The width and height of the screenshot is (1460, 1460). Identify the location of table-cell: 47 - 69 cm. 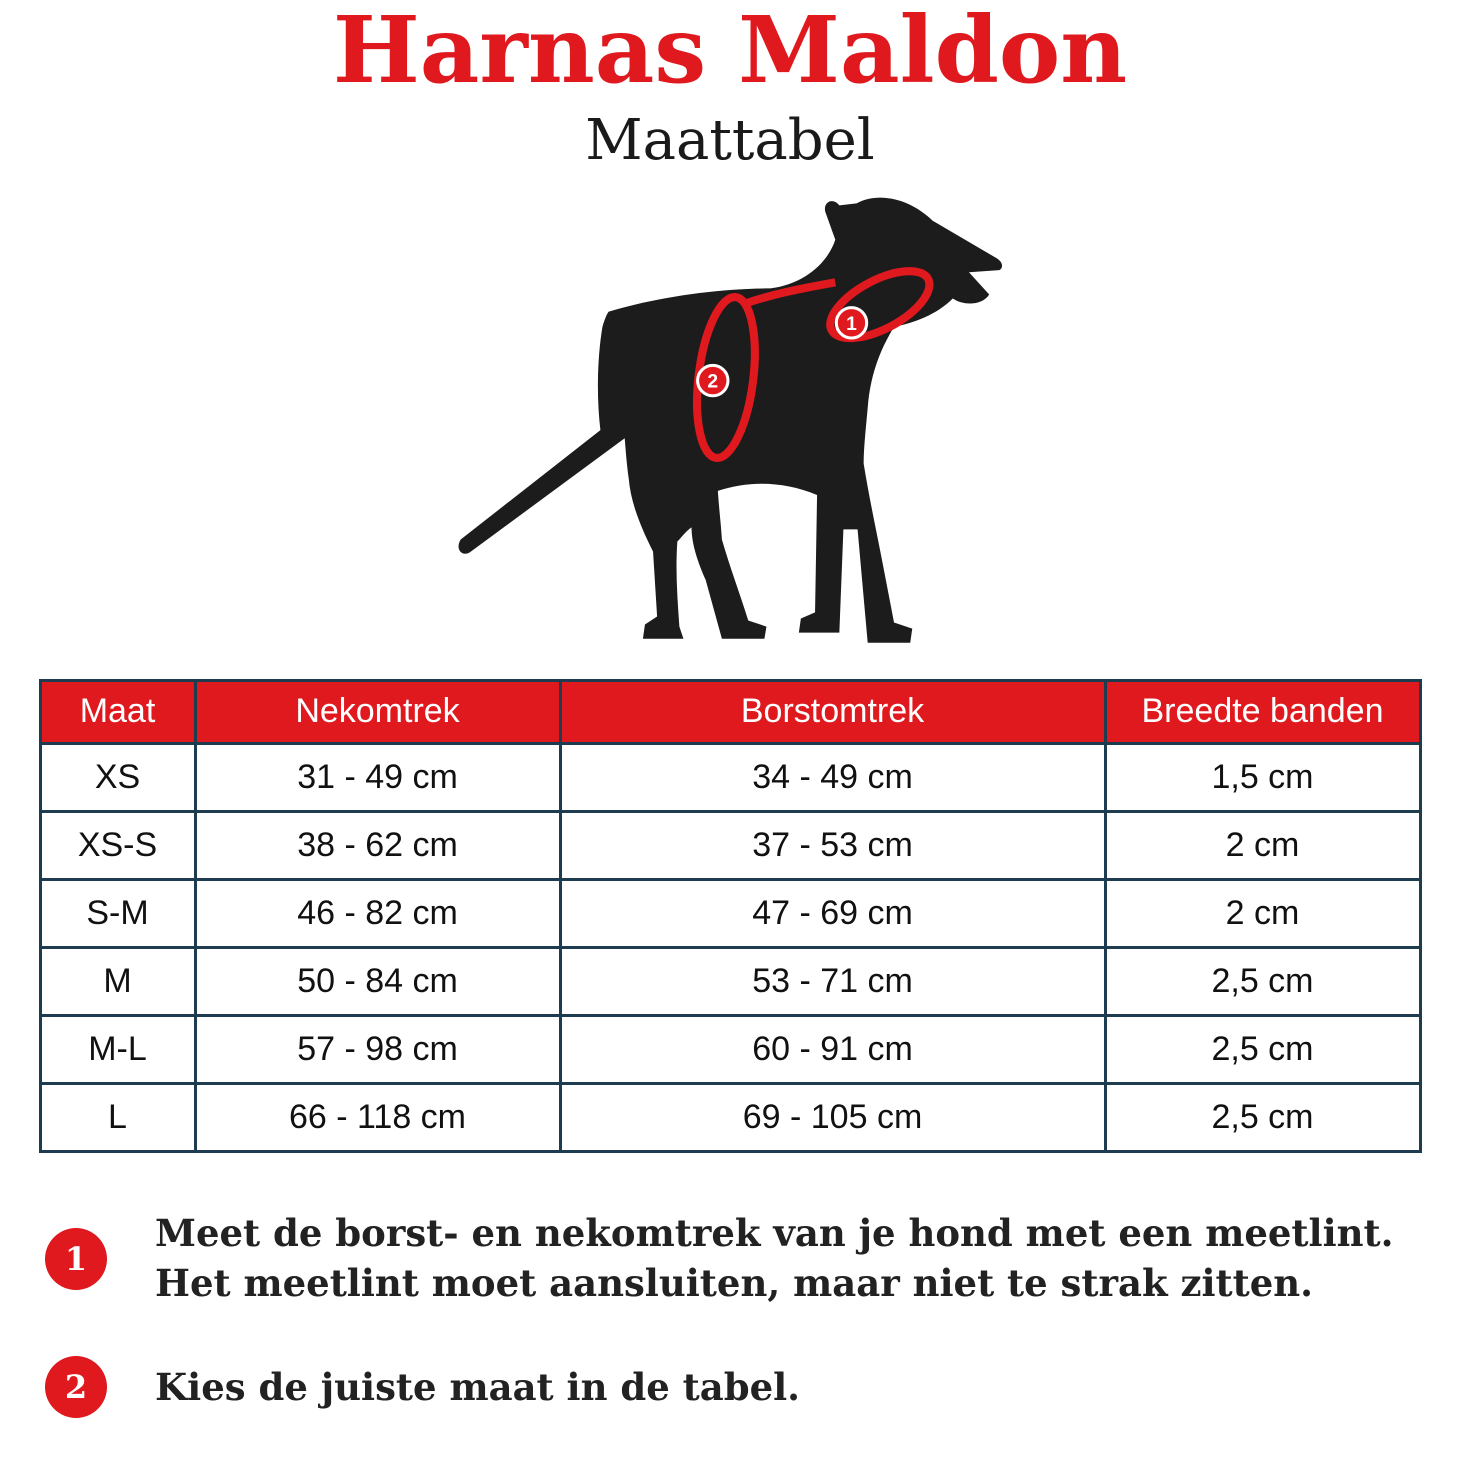
(832, 913).